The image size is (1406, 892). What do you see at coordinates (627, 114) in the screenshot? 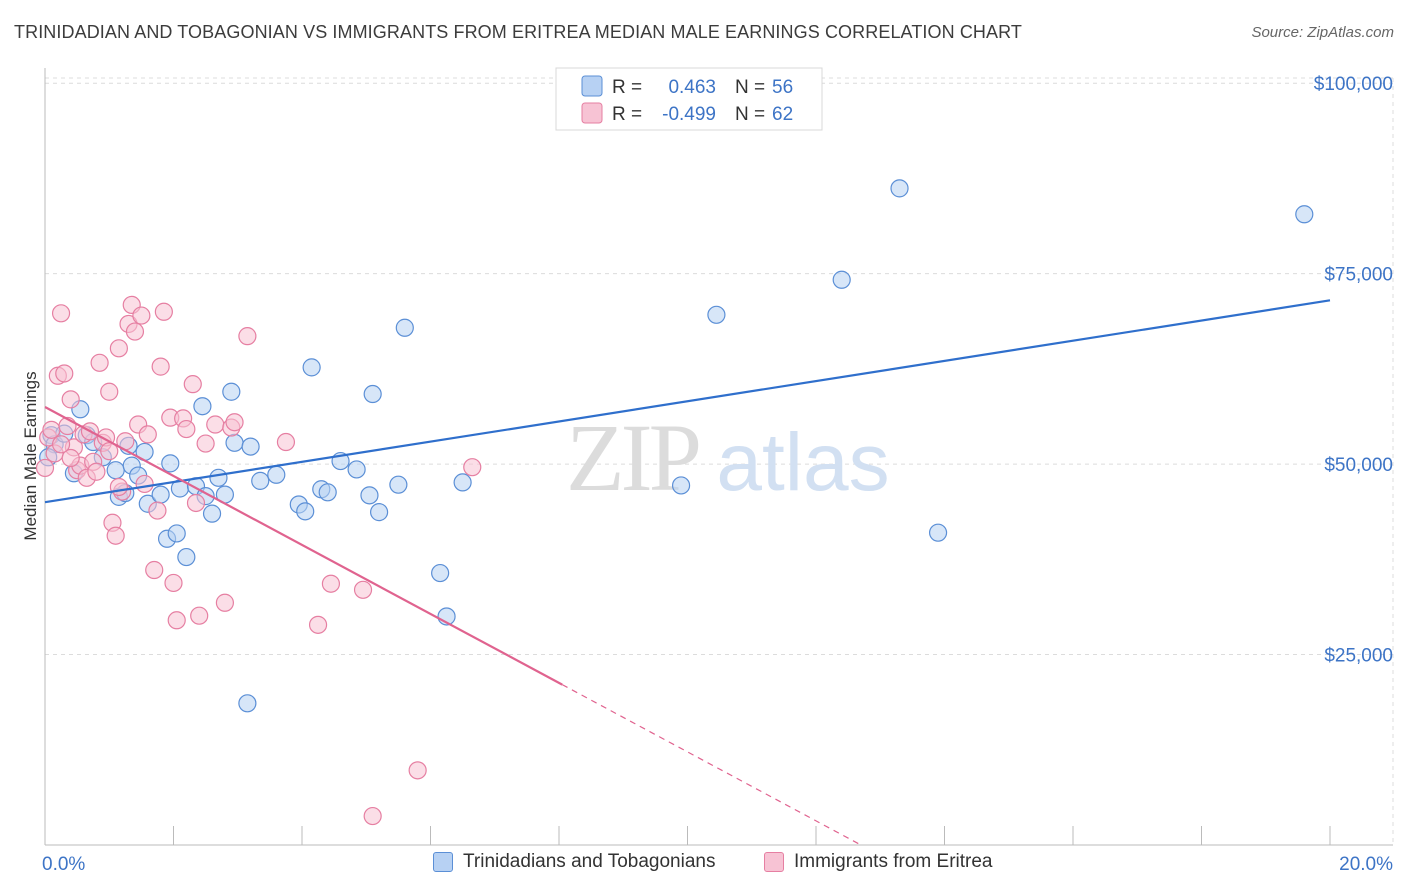
I see `stats-r-label-pink: R =` at bounding box center [627, 114].